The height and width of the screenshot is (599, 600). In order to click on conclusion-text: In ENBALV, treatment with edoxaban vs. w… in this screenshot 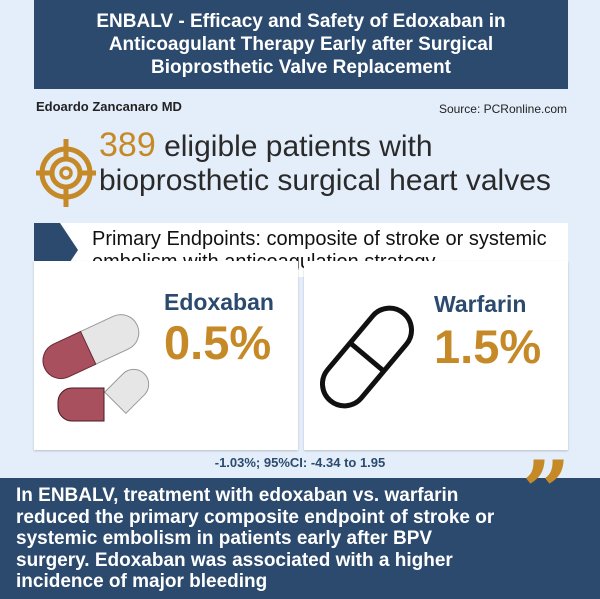, I will do `click(255, 538)`.